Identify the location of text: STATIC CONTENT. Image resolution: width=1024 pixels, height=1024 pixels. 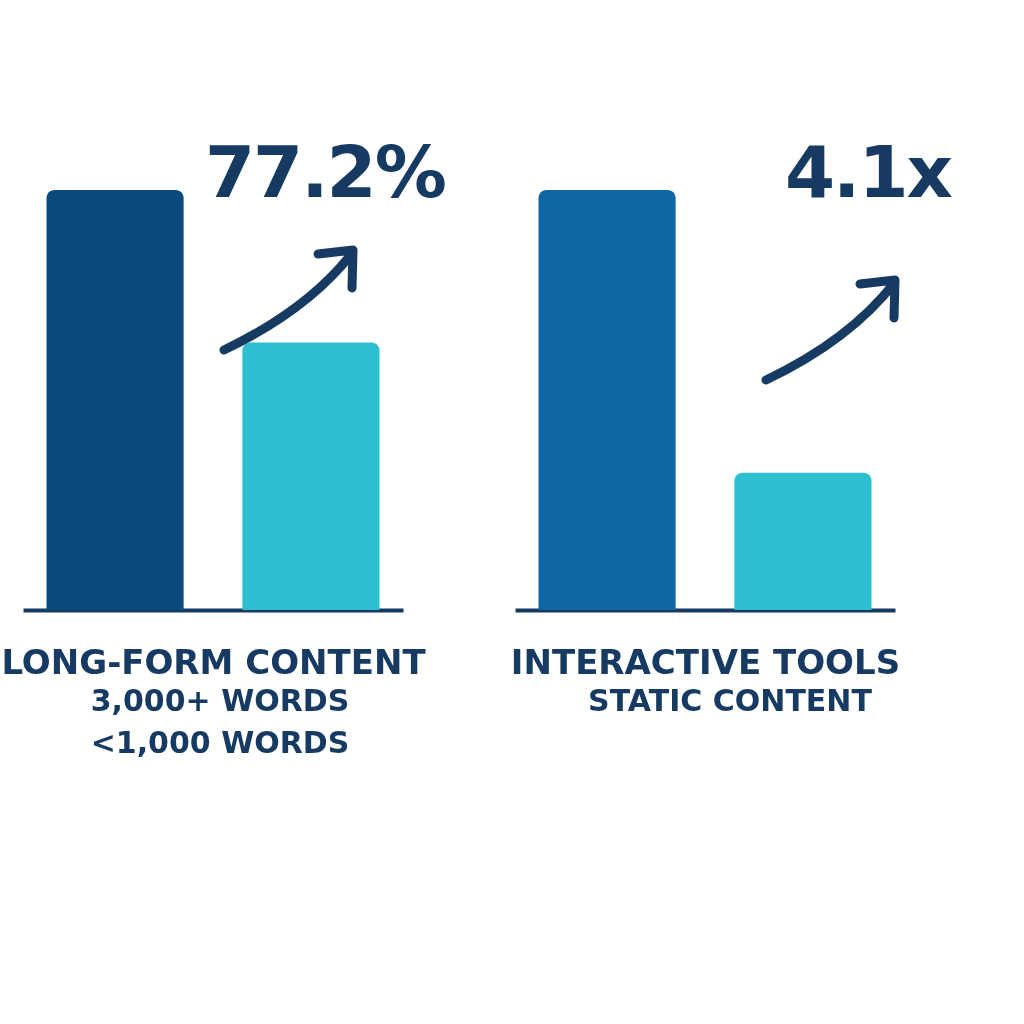
(730, 701).